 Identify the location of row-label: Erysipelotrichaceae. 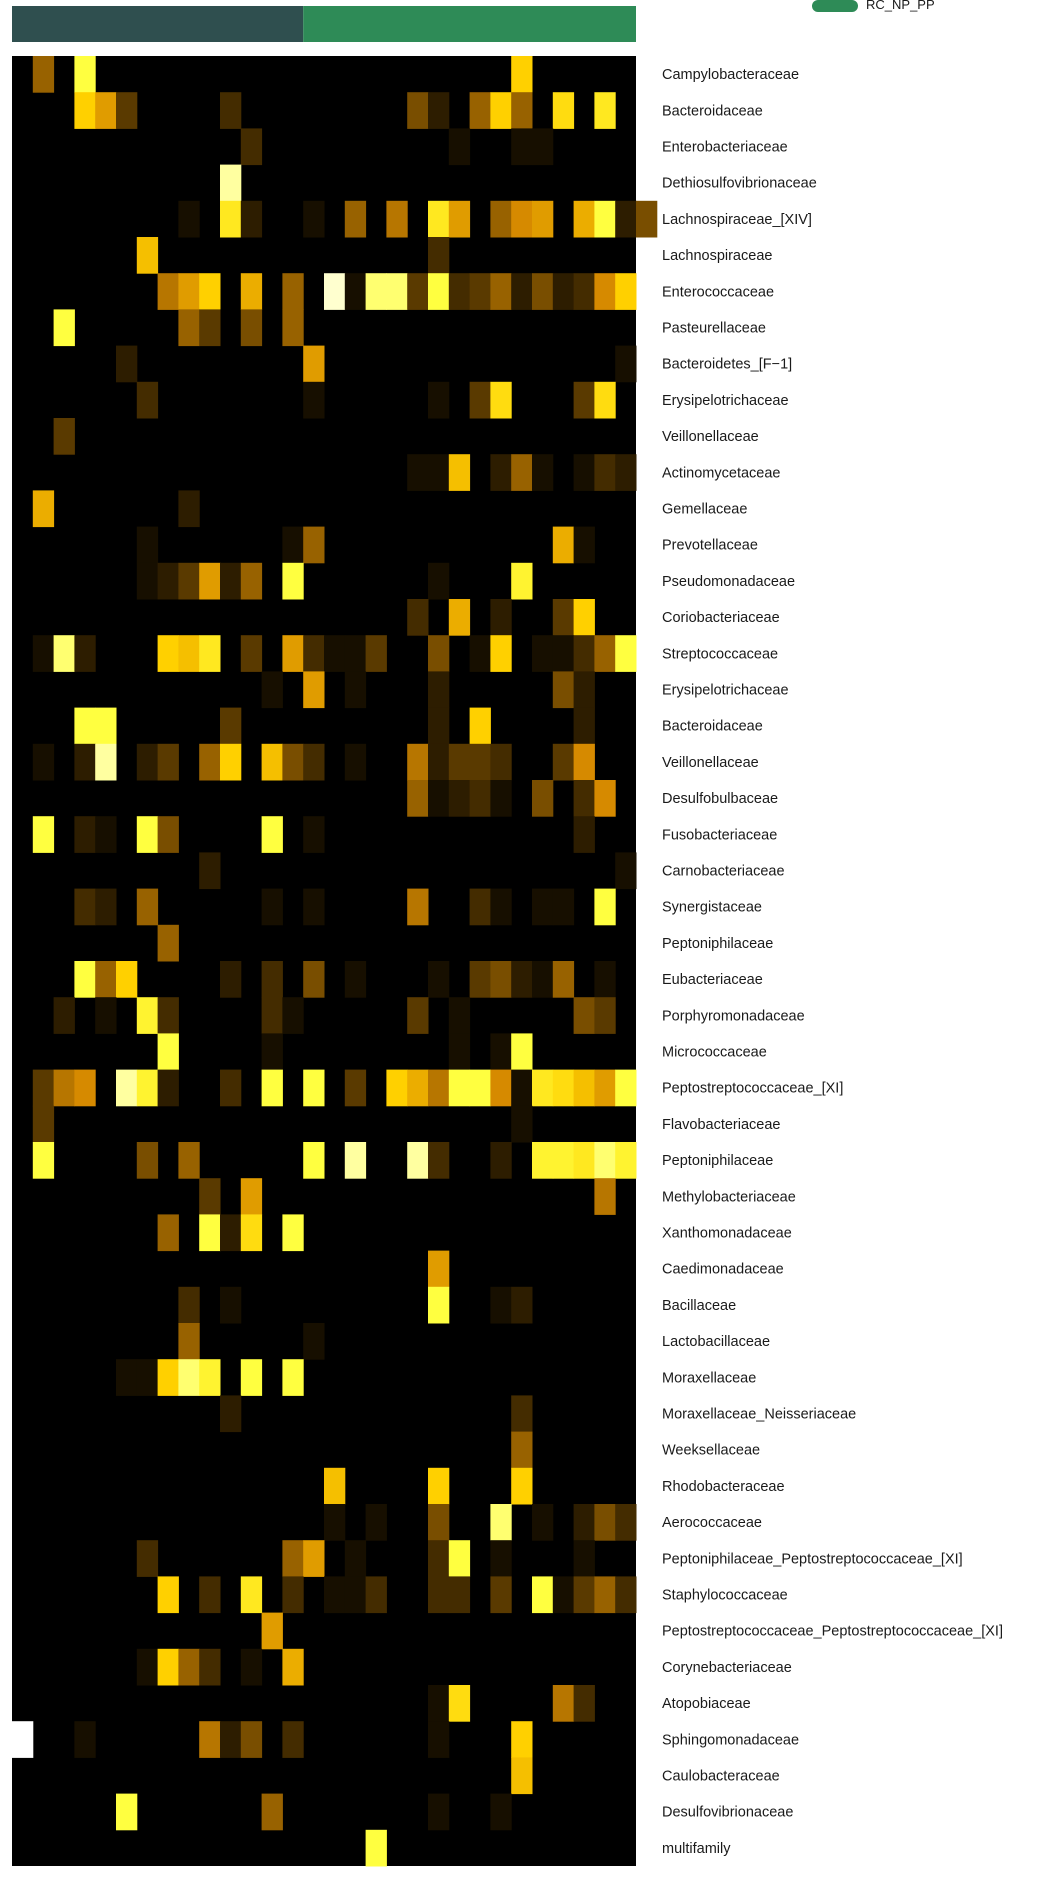
(725, 401).